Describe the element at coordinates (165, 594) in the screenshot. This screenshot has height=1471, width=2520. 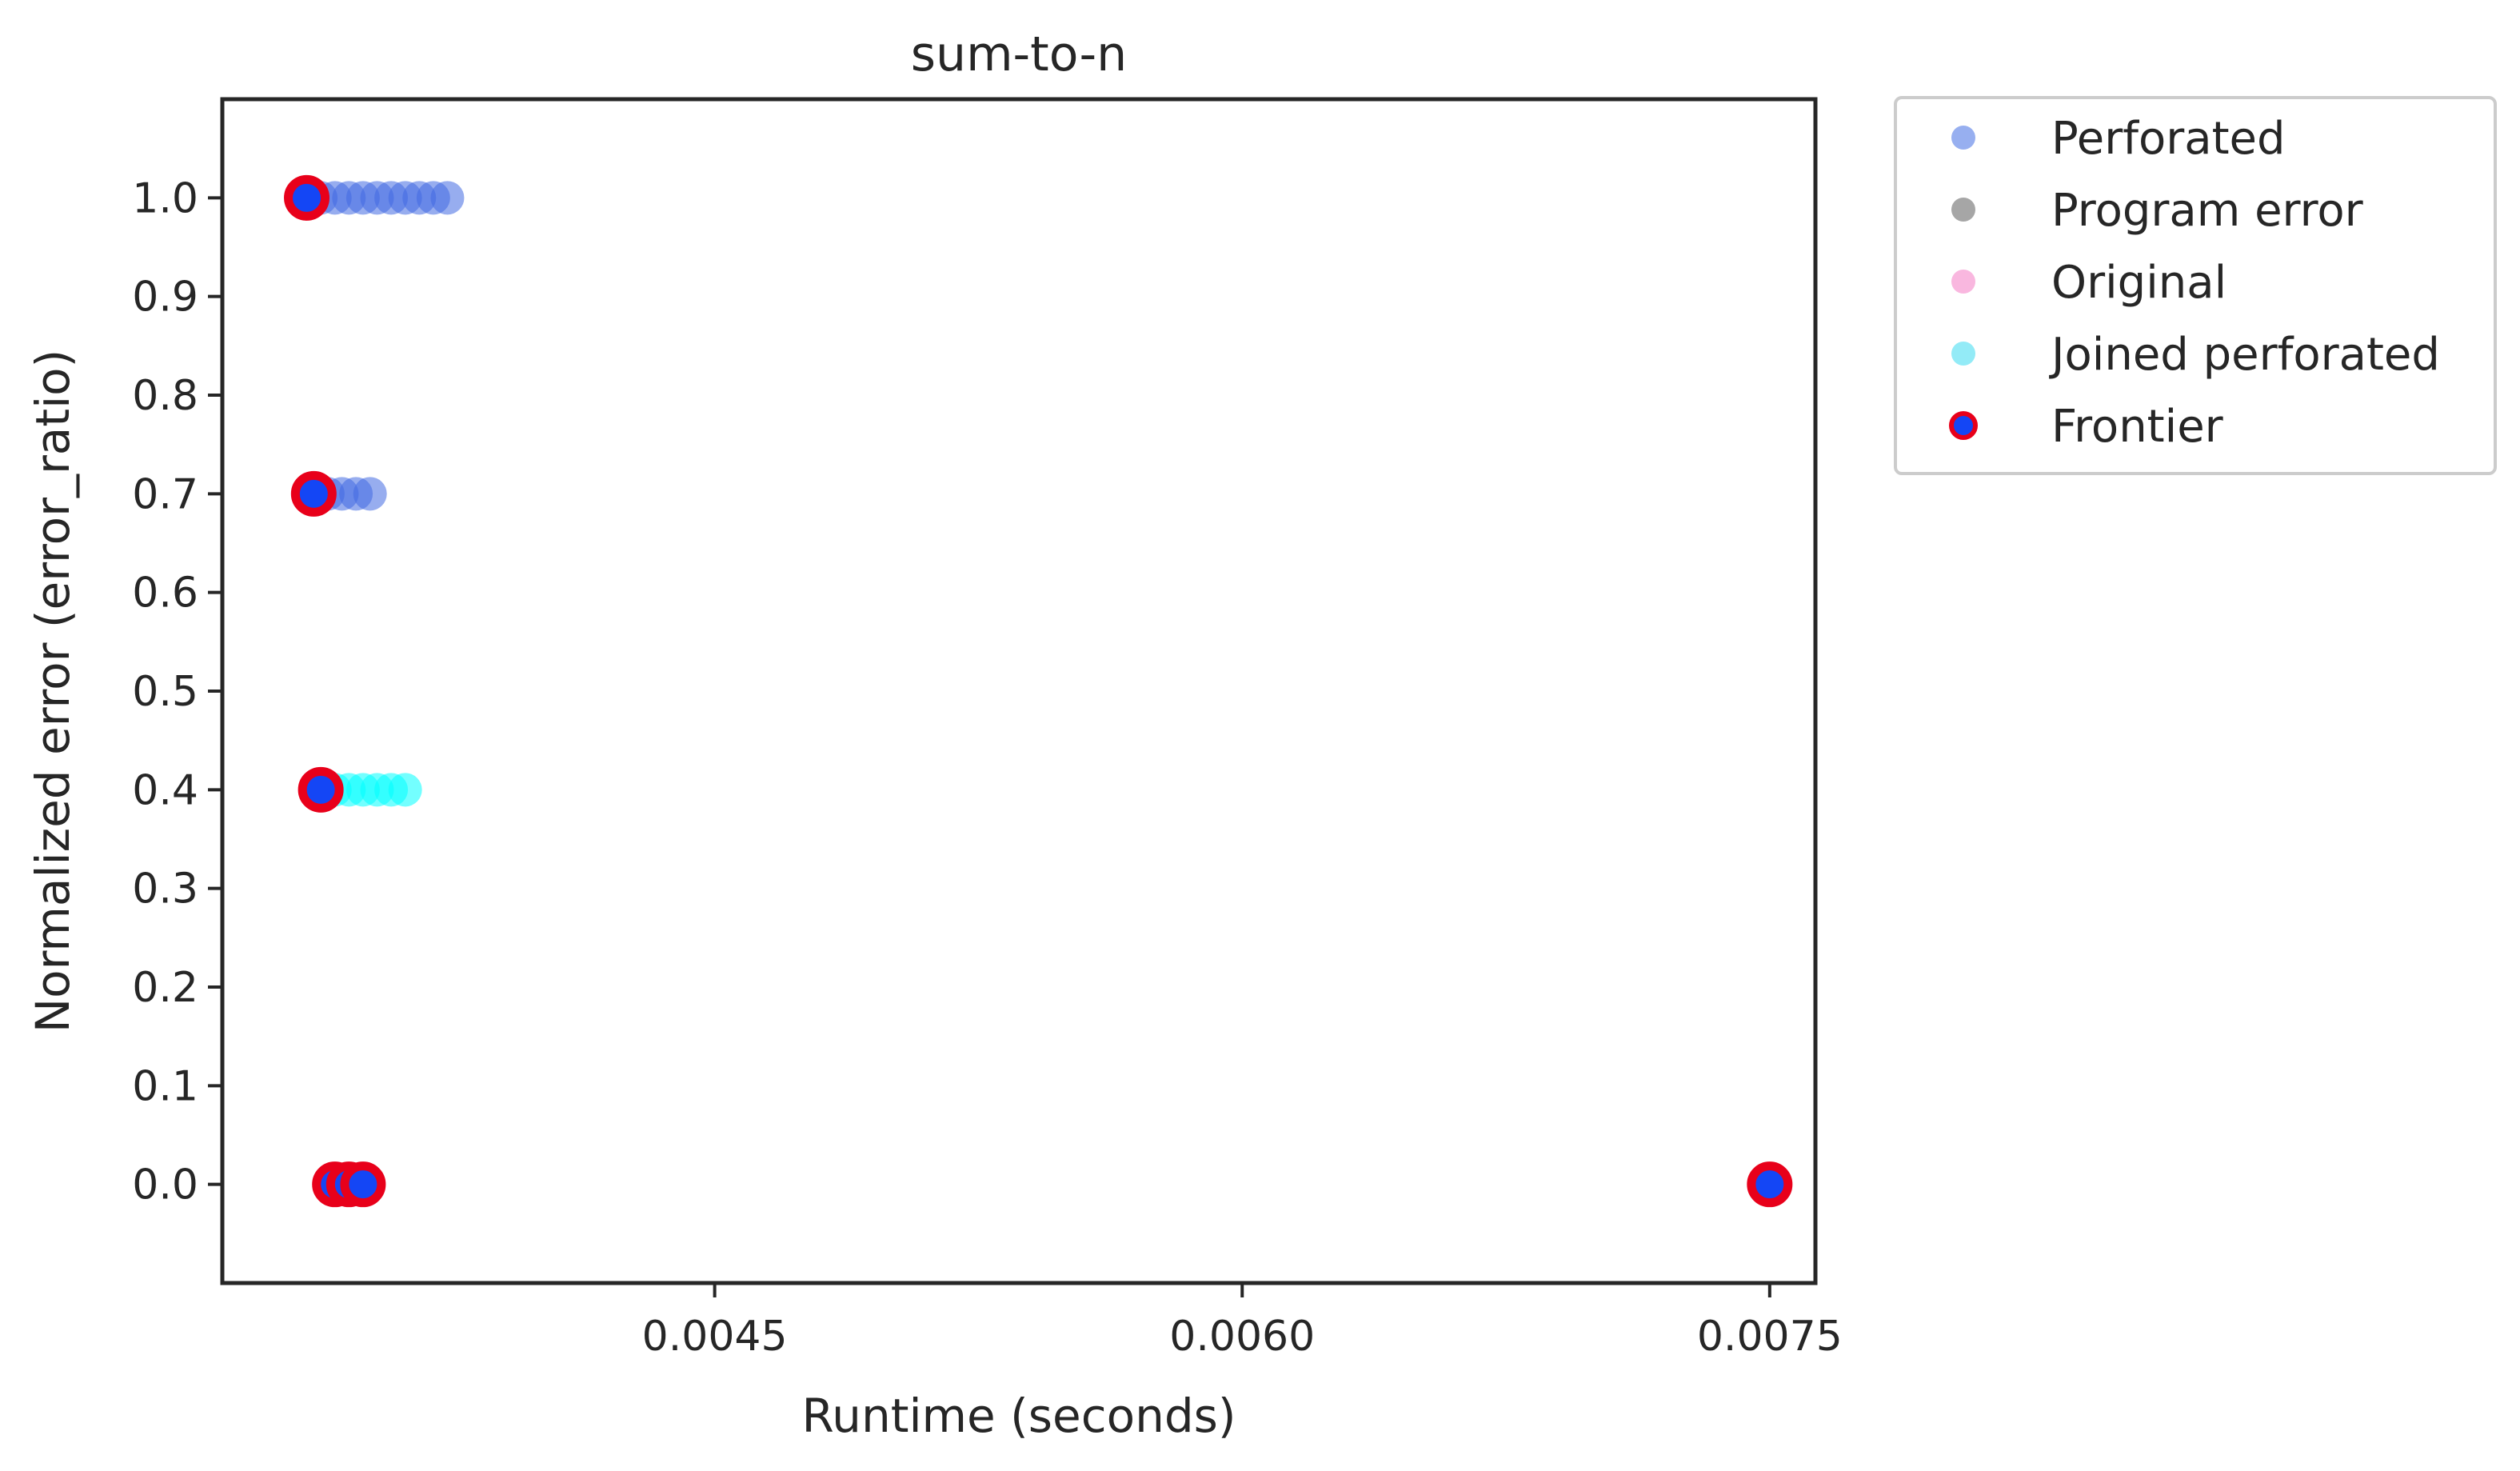
I see `y-tick-label: 0.6` at that location.